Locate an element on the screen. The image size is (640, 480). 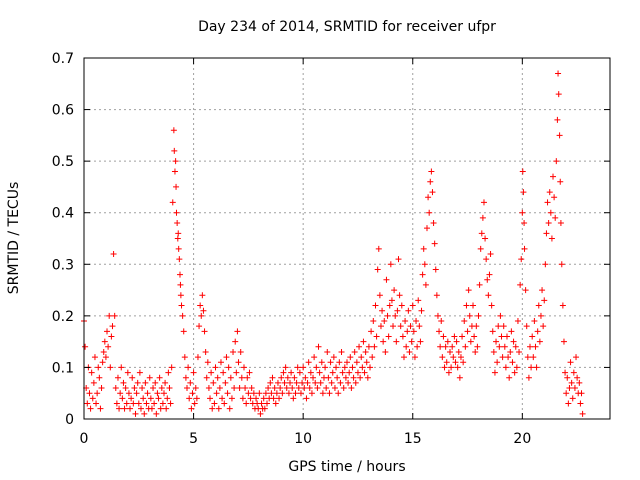
x-axis-label: GPS time / hours is located at coordinates (346, 467).